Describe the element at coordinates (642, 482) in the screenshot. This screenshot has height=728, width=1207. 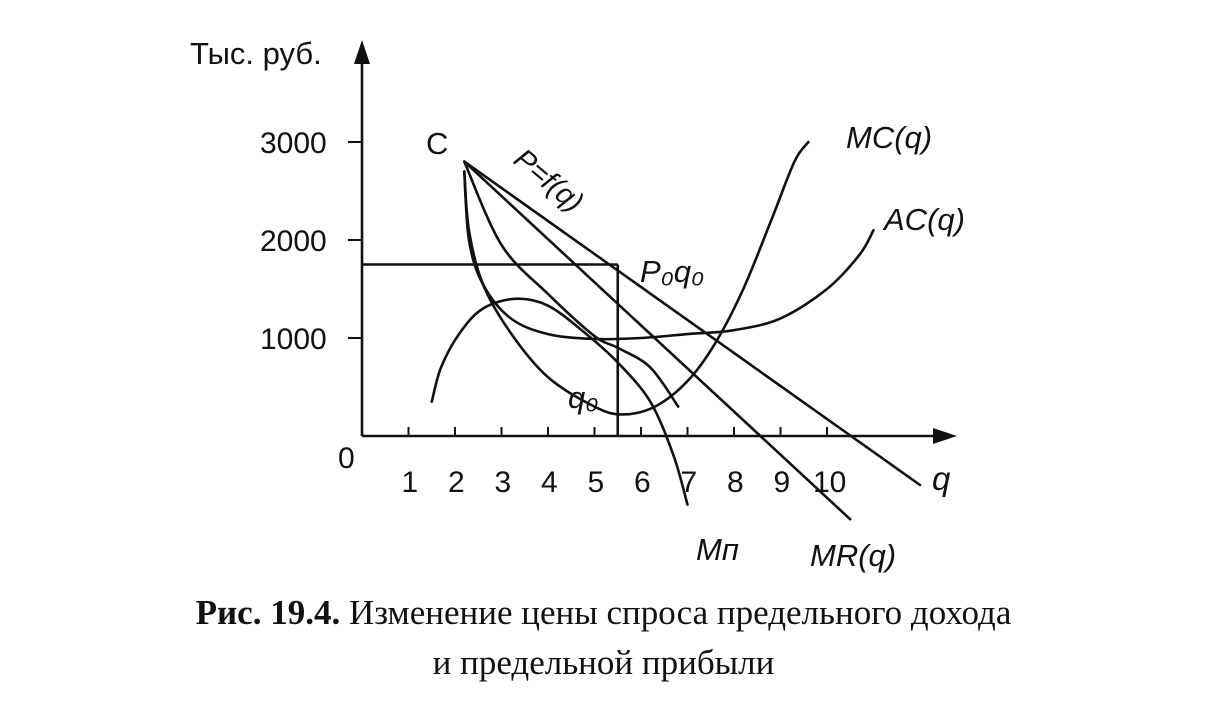
I see `x-tick-label: 6` at that location.